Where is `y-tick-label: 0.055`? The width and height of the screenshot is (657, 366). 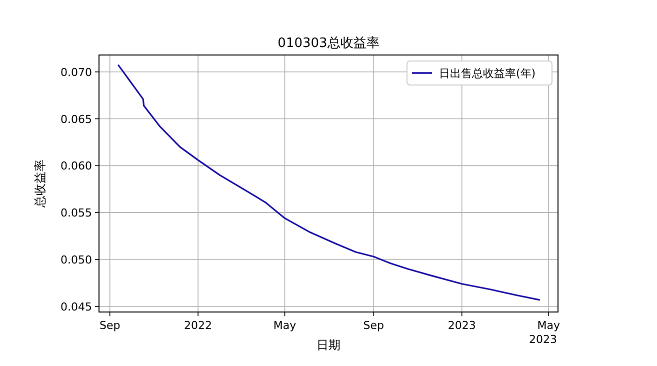 y-tick-label: 0.055 is located at coordinates (76, 213).